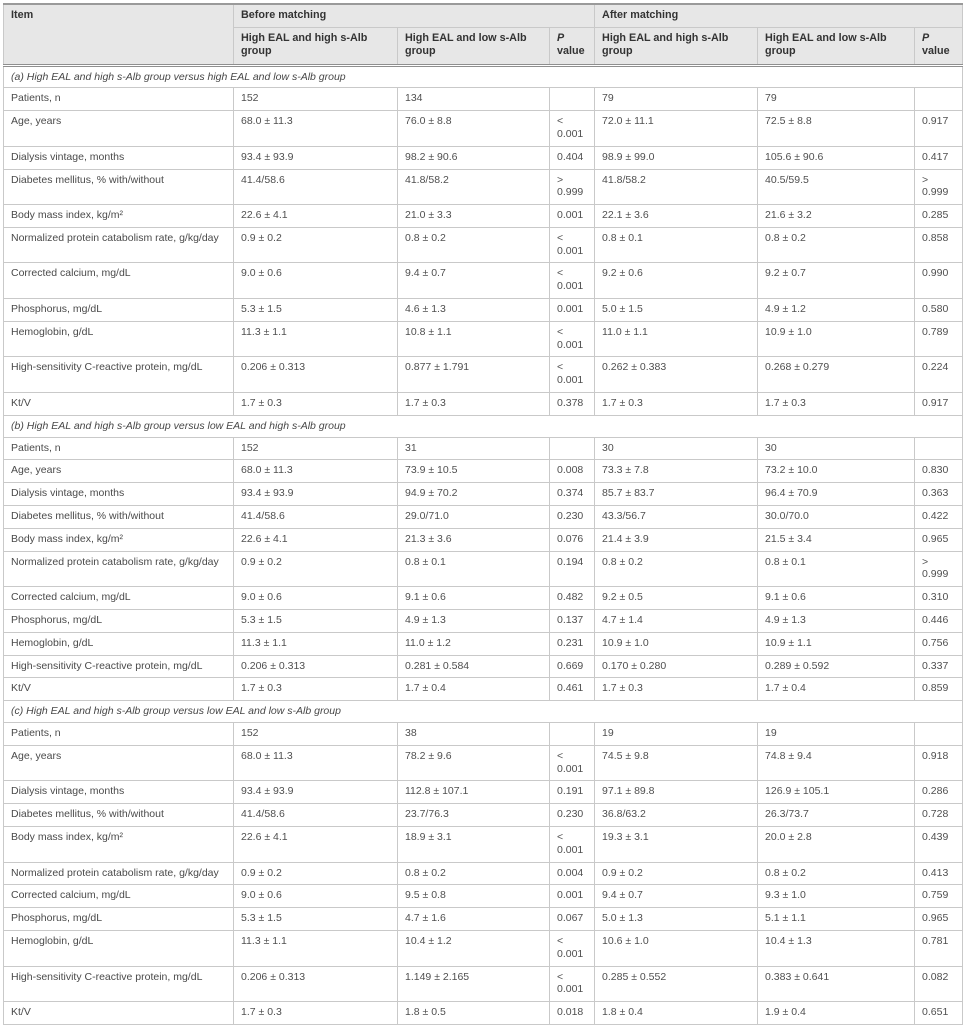  What do you see at coordinates (836, 919) in the screenshot?
I see `value-cell: 5.1 ± 1.1` at bounding box center [836, 919].